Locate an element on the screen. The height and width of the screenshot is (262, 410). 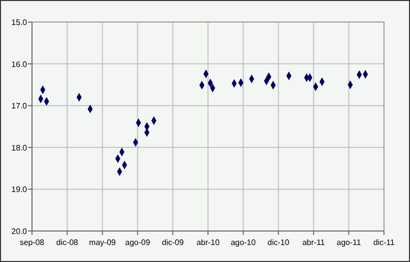
x-tick-label: dic-09 is located at coordinates (173, 242).